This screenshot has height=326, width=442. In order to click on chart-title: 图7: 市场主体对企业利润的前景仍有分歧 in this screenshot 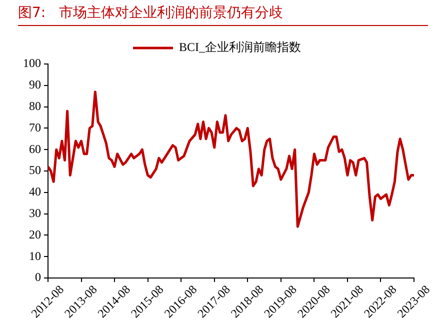, I will do `click(223, 15)`.